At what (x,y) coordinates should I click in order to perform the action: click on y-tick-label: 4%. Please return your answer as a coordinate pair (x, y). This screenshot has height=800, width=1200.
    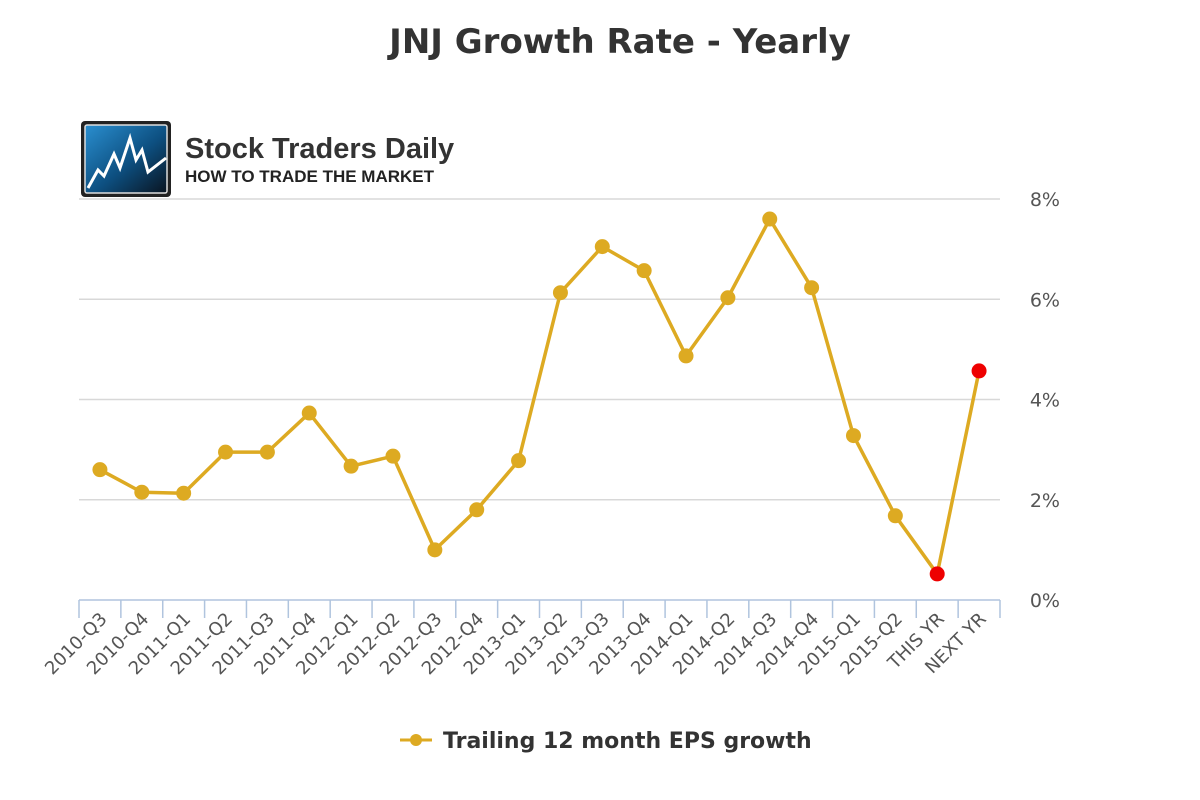
    Looking at the image, I should click on (1045, 401).